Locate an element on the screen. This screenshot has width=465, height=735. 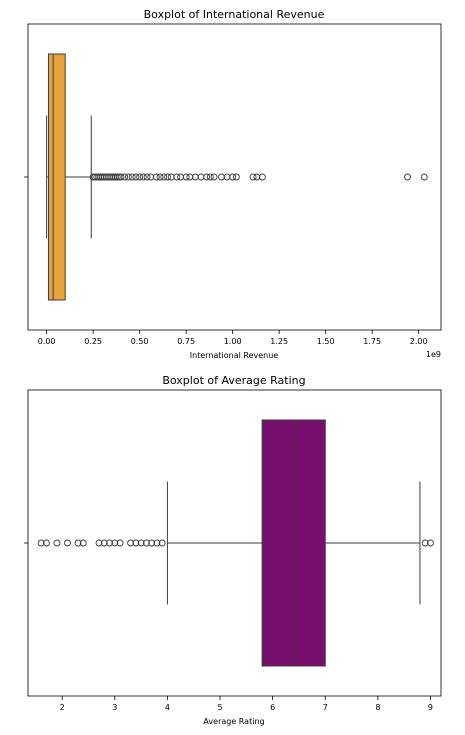
chart-title: Boxplot of Average Rating is located at coordinates (233, 380).